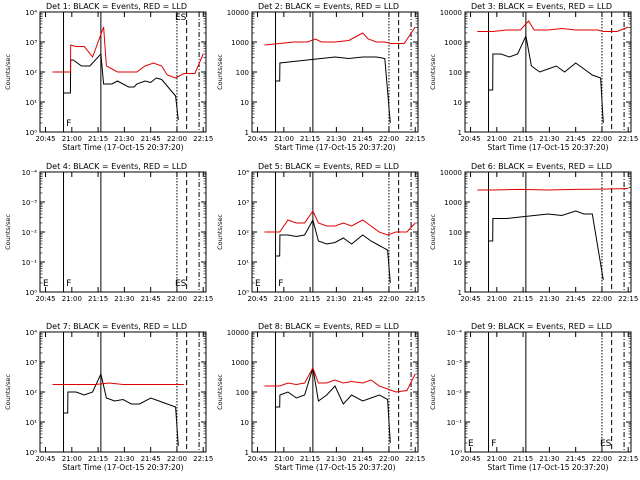  I want to click on chart-title: Det 5: BLACK = Events, RED = LLD, so click(328, 166).